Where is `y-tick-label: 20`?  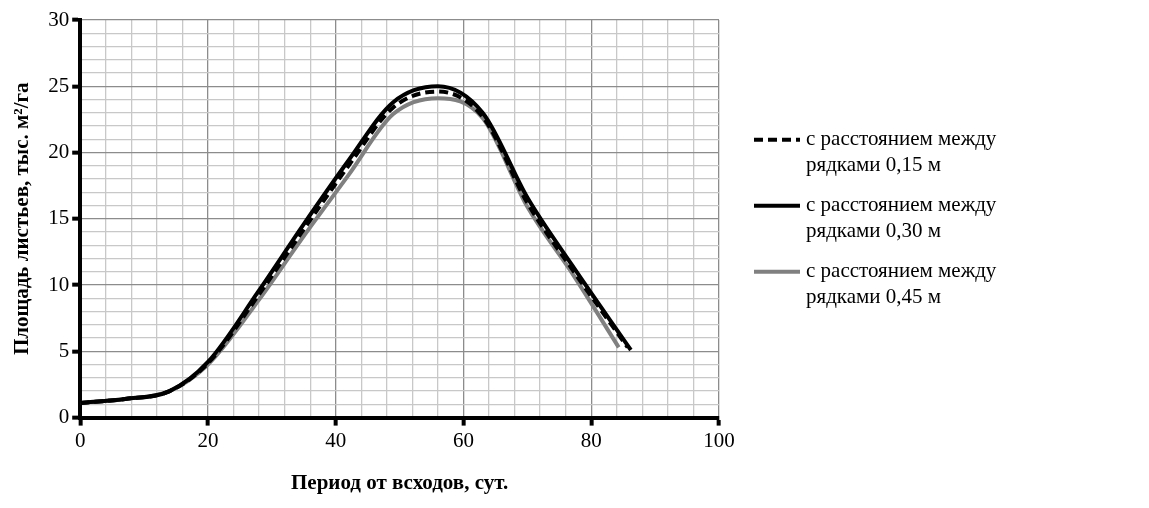 y-tick-label: 20 is located at coordinates (59, 151).